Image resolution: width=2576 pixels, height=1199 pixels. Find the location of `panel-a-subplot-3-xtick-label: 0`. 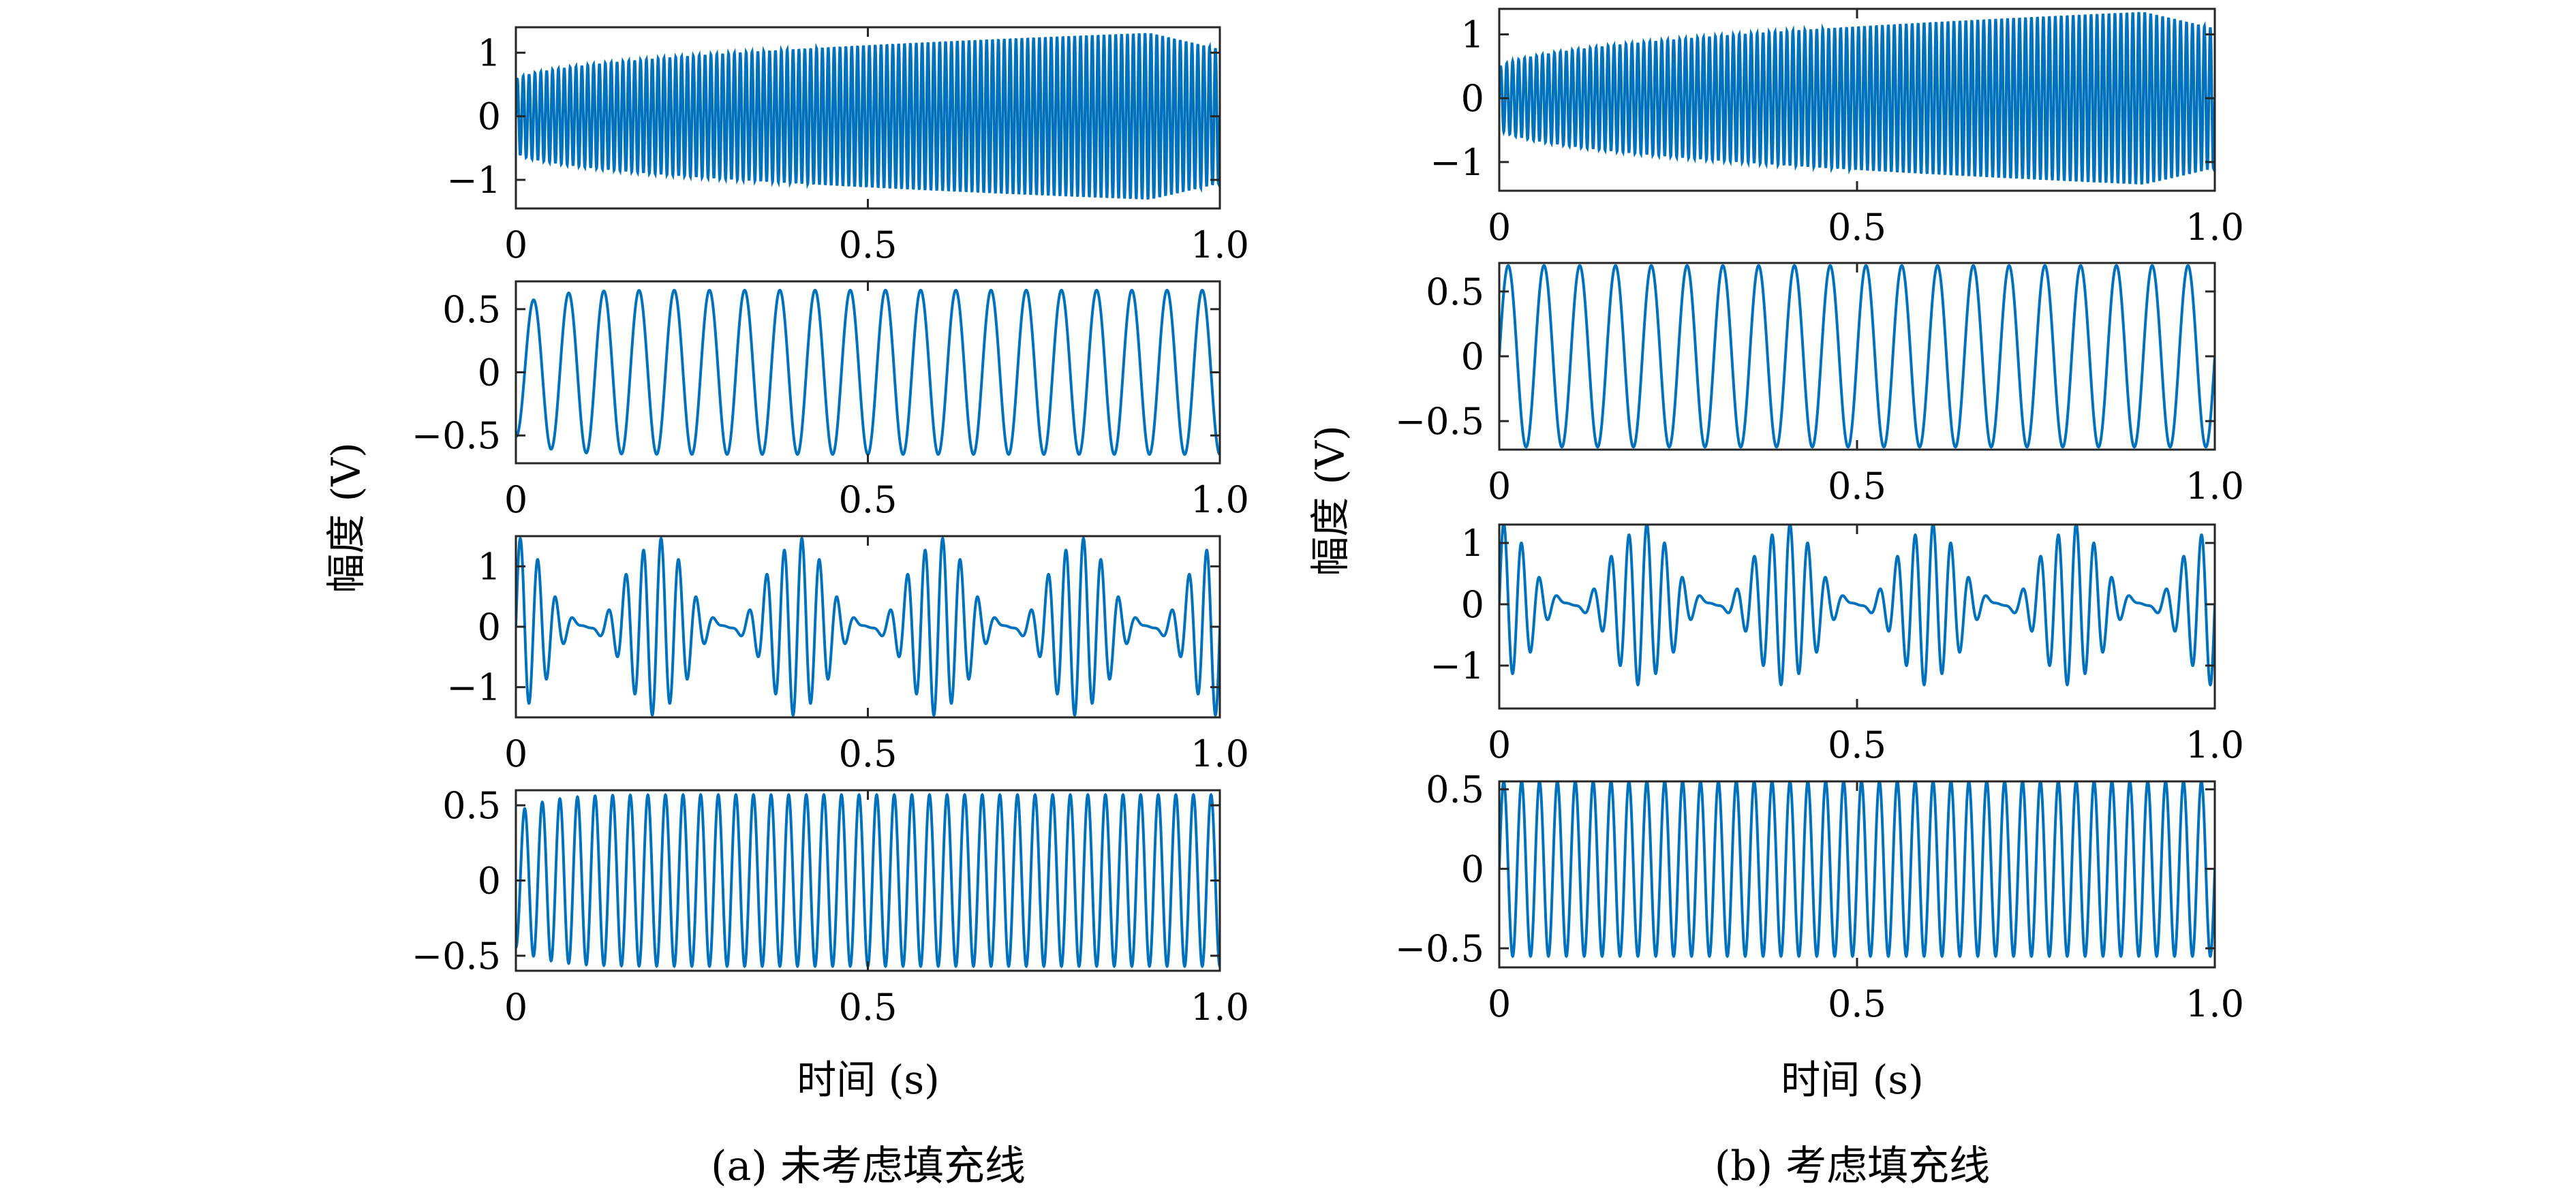

panel-a-subplot-3-xtick-label: 0 is located at coordinates (515, 754).